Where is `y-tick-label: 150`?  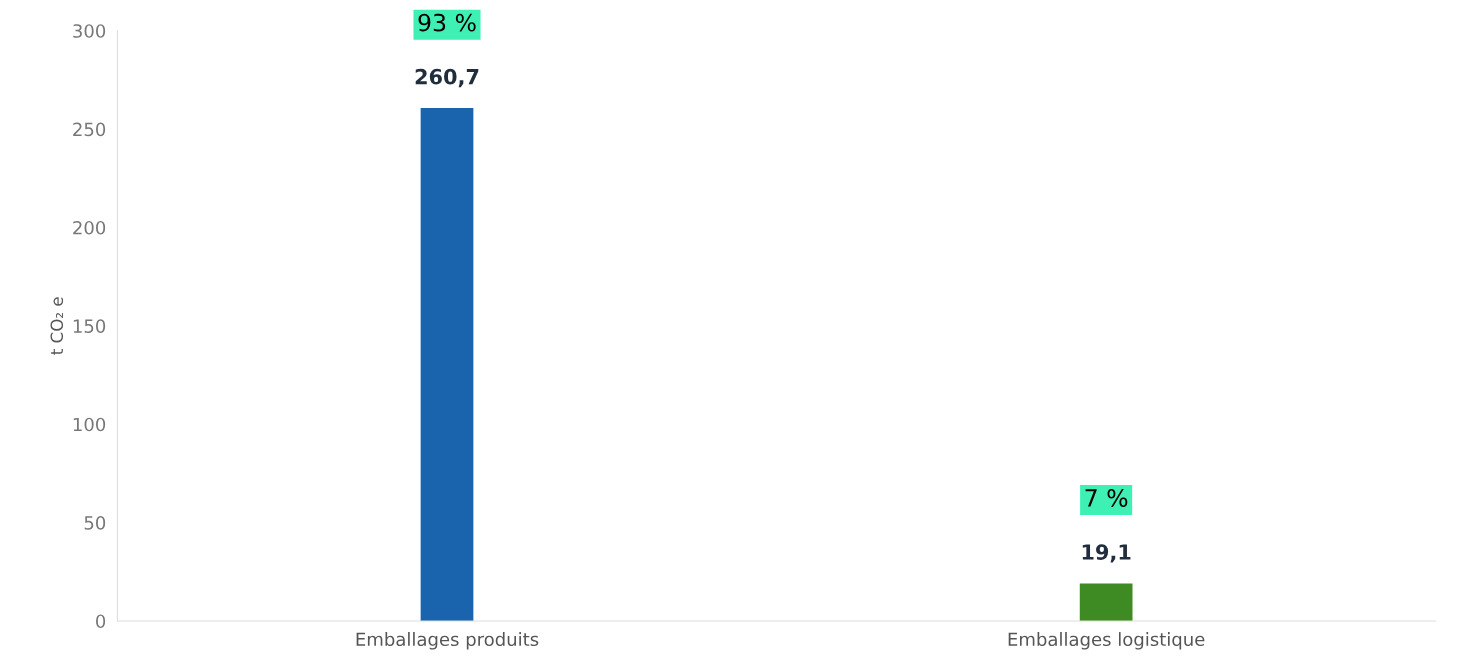 y-tick-label: 150 is located at coordinates (89, 326).